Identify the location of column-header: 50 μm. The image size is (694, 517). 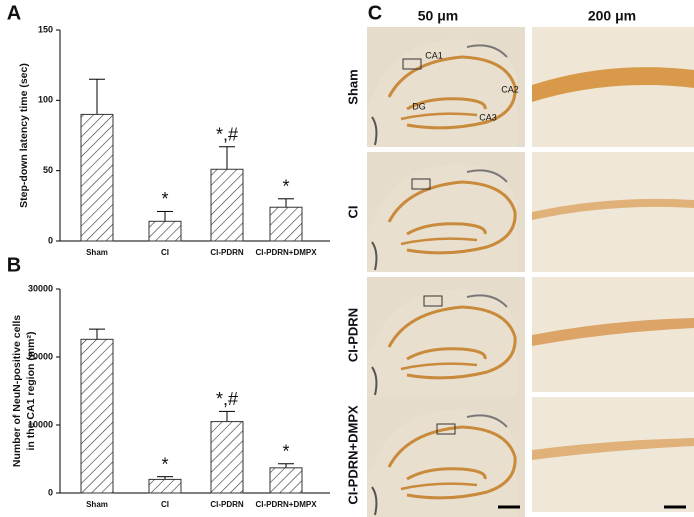
(438, 16).